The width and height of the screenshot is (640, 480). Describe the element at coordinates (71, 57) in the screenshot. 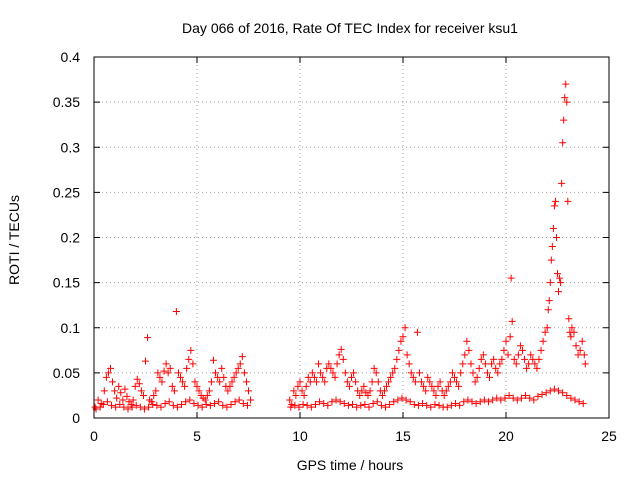

I see `y-tick-label: 0.4` at that location.